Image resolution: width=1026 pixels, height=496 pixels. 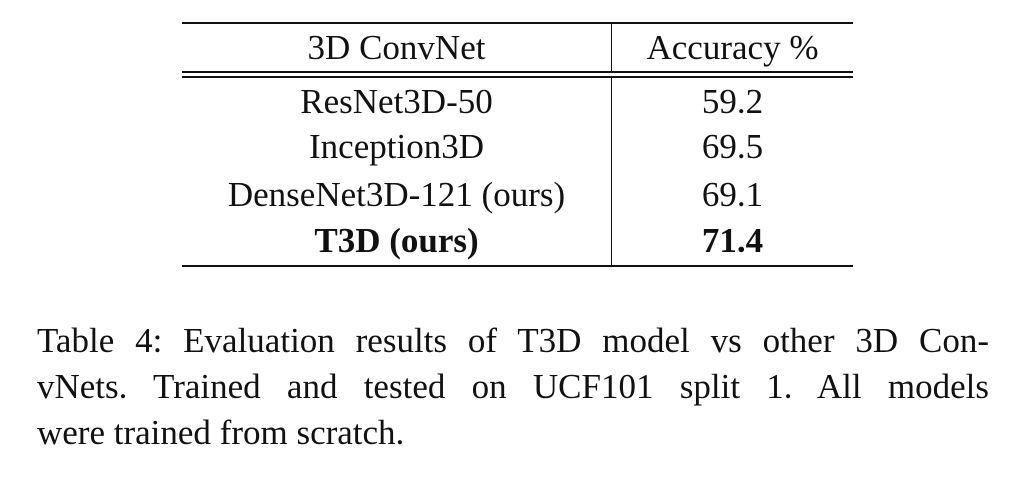 What do you see at coordinates (397, 98) in the screenshot?
I see `cell-model: ResNet3D-50` at bounding box center [397, 98].